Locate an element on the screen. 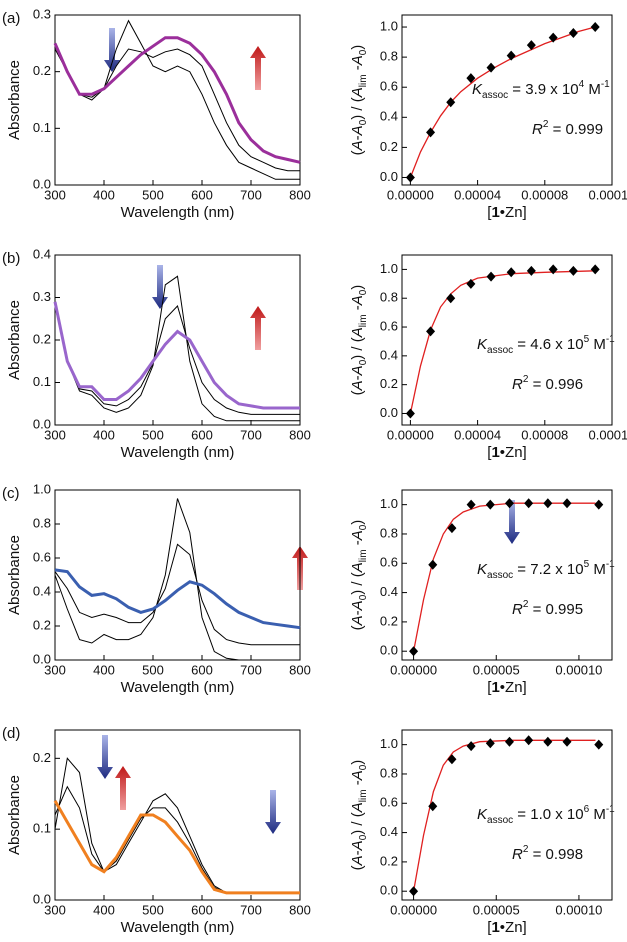 The width and height of the screenshot is (627, 942). y-axis-label: (A-A0) / (Alim -A0) is located at coordinates (359, 815).